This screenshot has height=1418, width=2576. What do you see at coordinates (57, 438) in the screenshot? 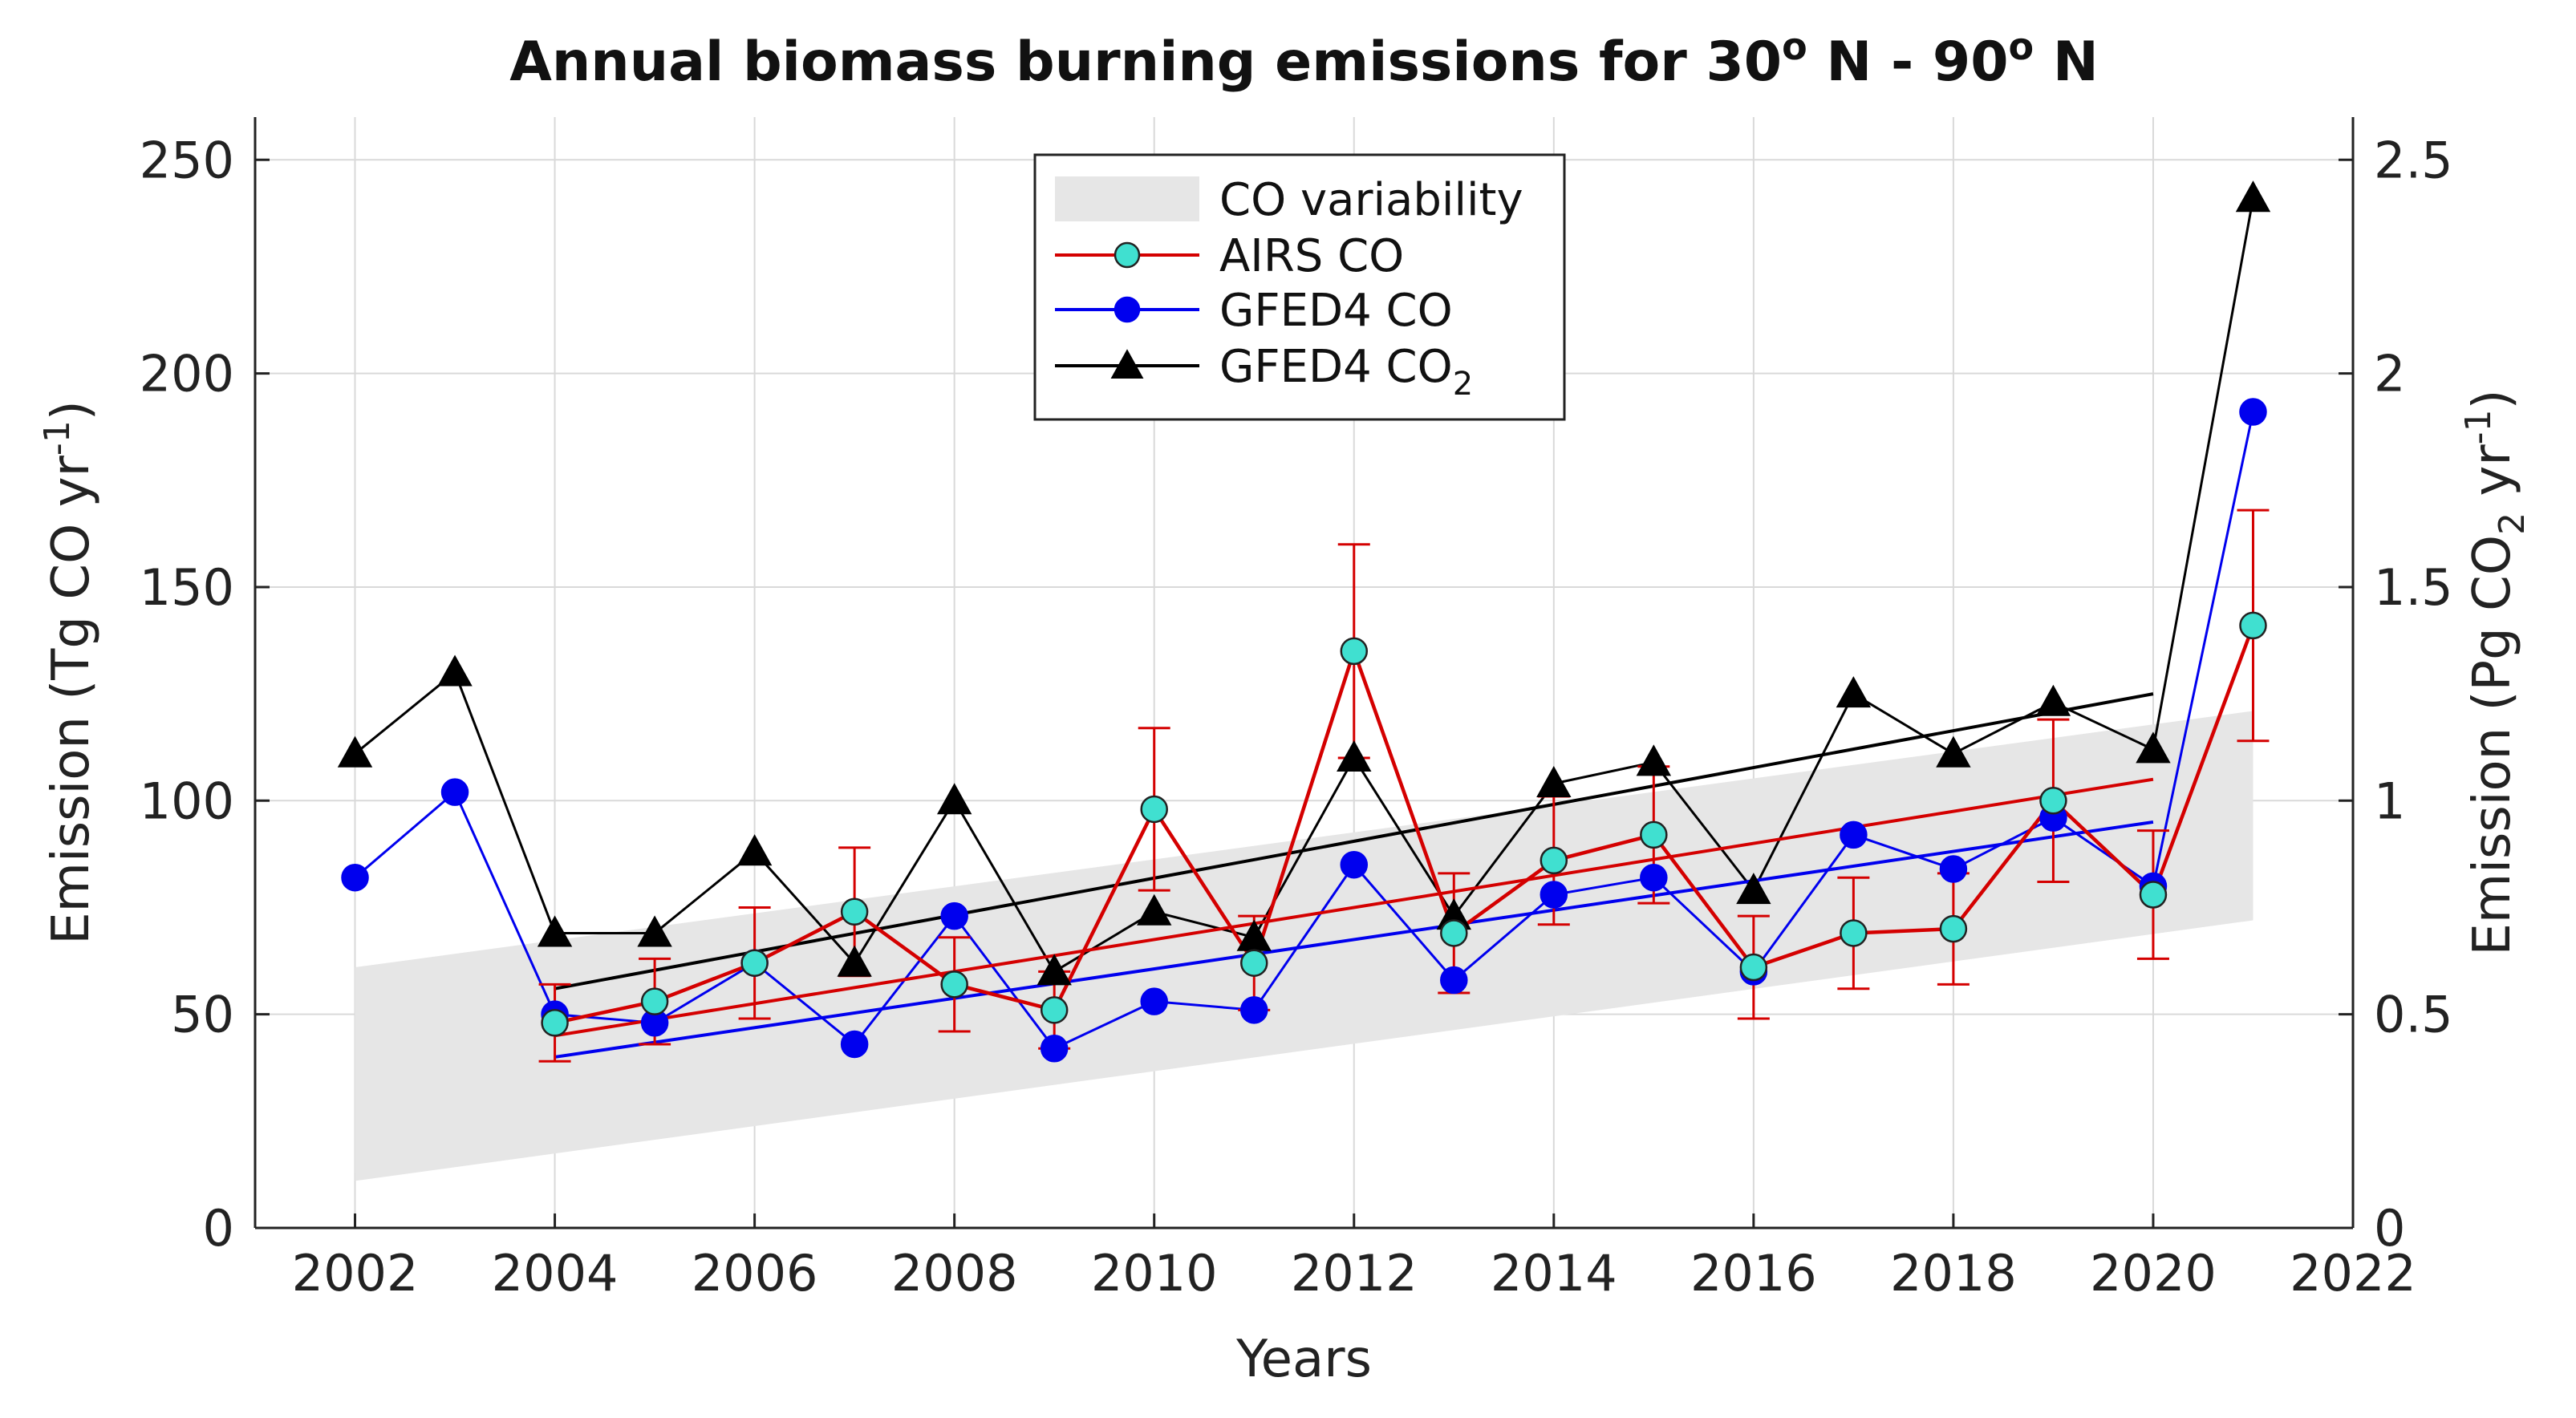
I see `y-left-label-superscript: -1` at bounding box center [57, 438].